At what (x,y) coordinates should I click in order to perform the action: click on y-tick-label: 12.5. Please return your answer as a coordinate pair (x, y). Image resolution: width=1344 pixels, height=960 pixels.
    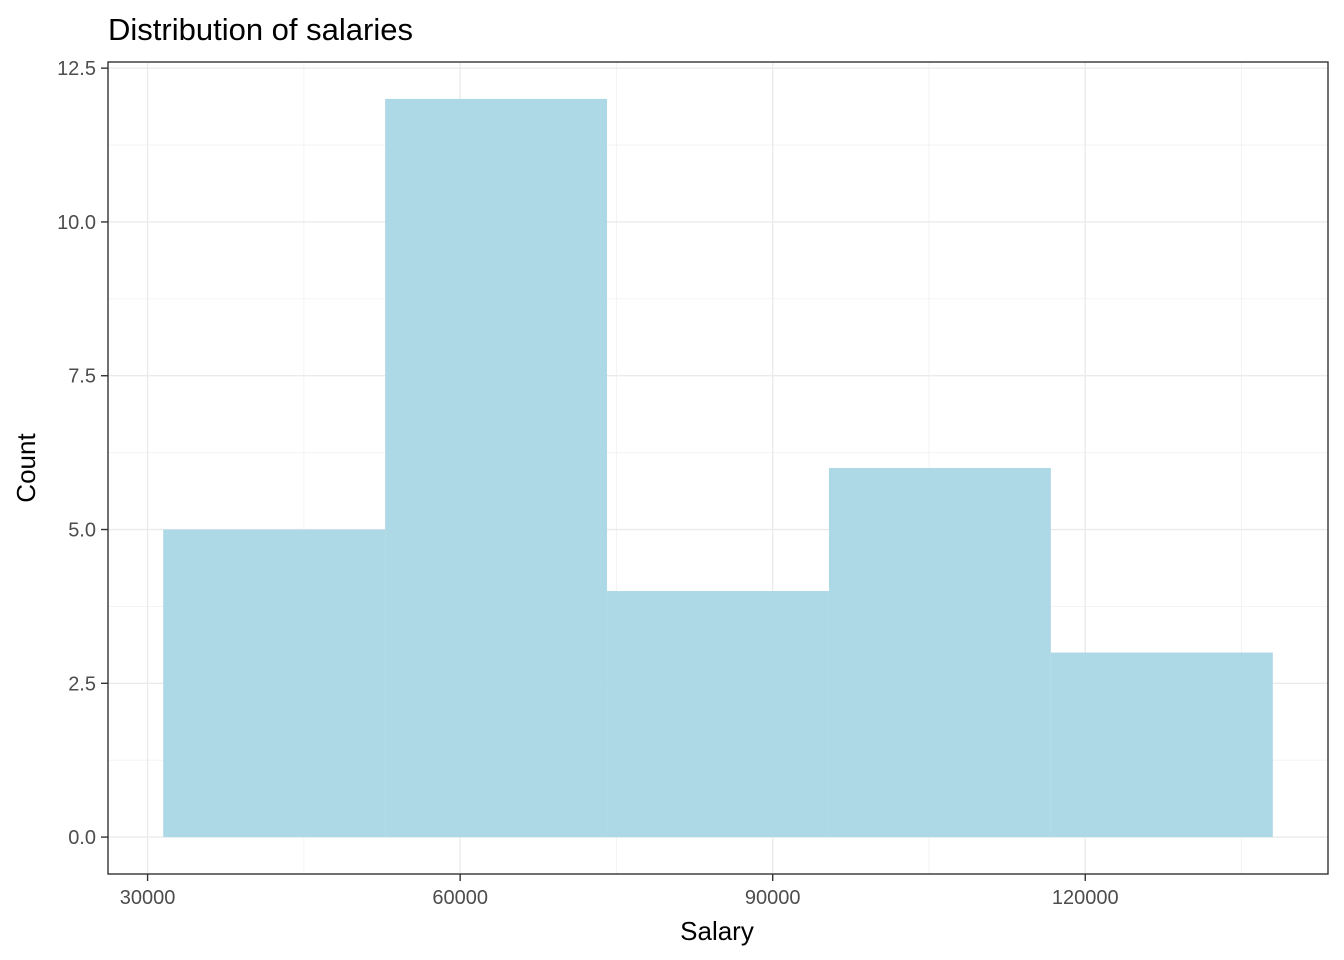
    Looking at the image, I should click on (76, 69).